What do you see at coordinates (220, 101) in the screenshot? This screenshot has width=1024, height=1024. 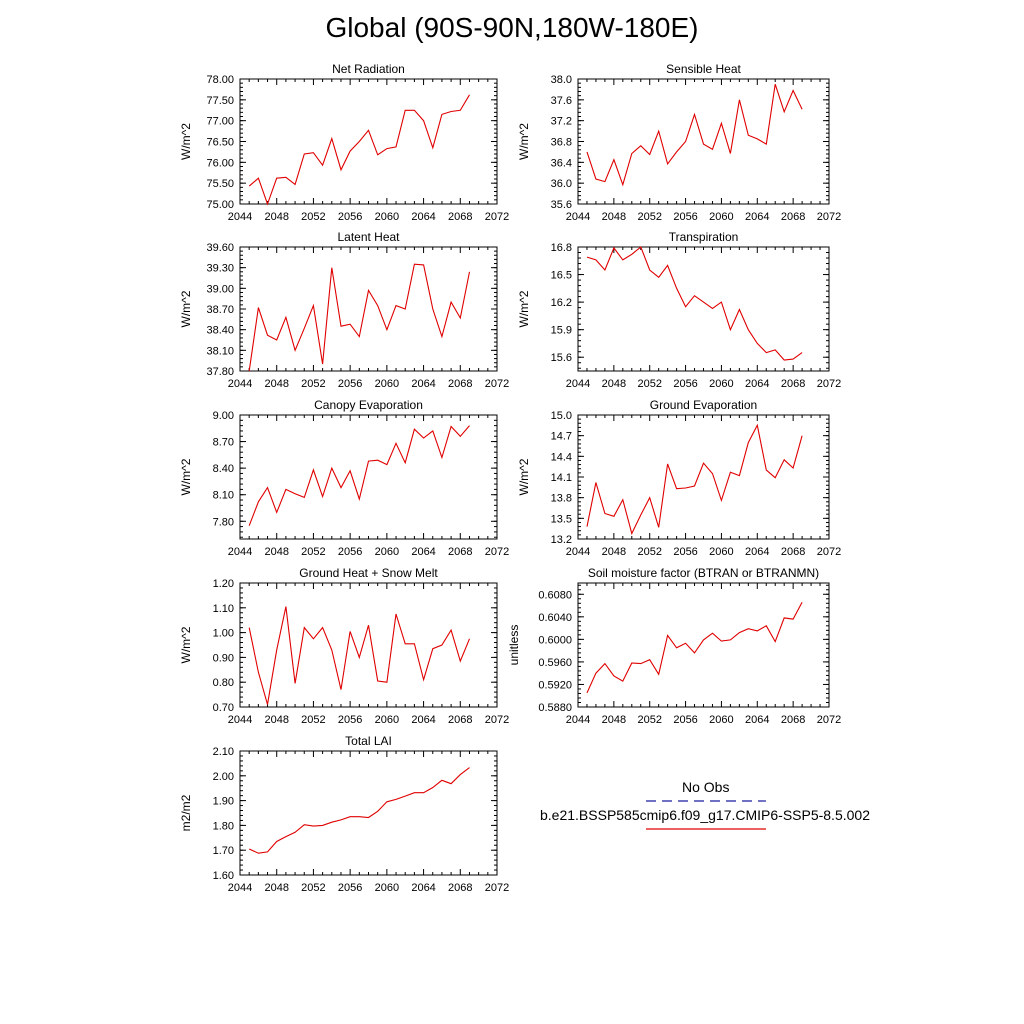 I see `y-tick-label: 77.50` at bounding box center [220, 101].